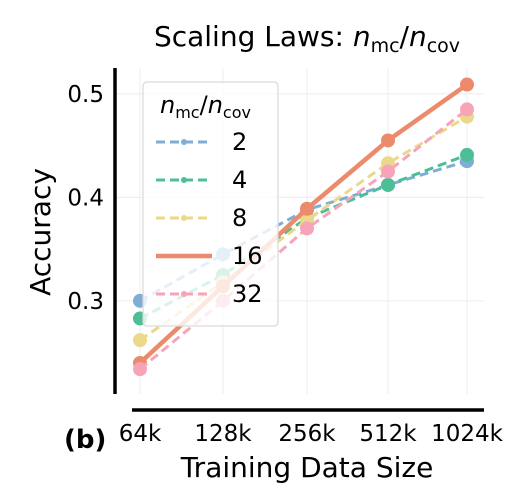  What do you see at coordinates (205, 106) in the screenshot?
I see `legend-title: nmc/ncov` at bounding box center [205, 106].